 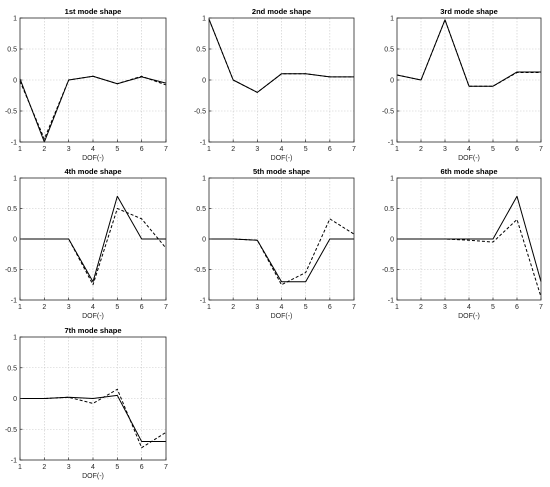 I want to click on subplot-title: 6th mode shape, so click(x=468, y=171).